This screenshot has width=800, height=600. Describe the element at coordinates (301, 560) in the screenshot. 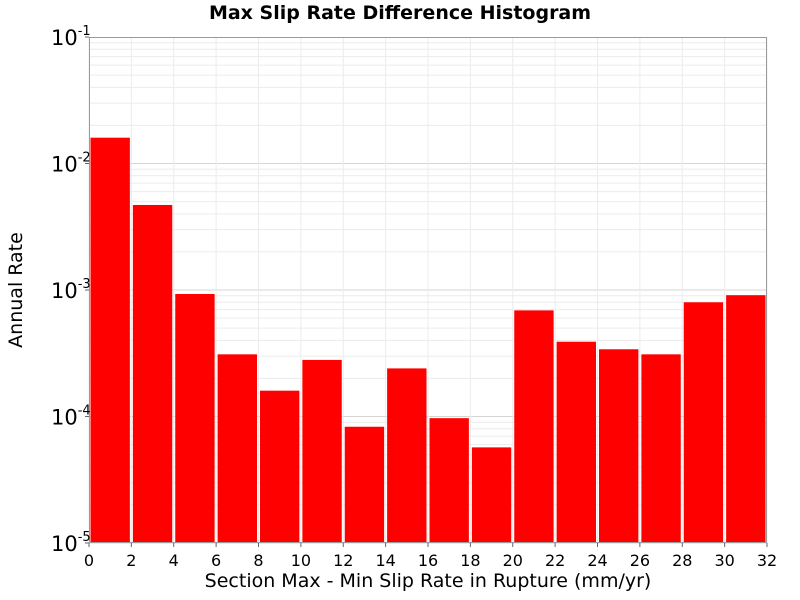

I see `x-tick-label: 10` at that location.